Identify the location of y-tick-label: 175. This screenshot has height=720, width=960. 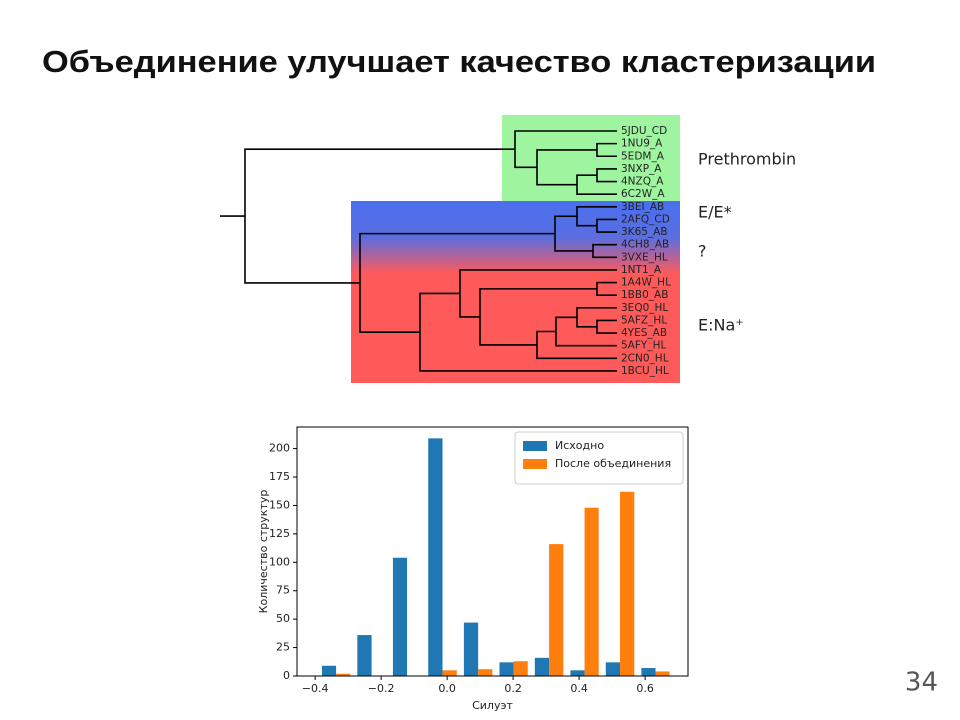
(279, 476).